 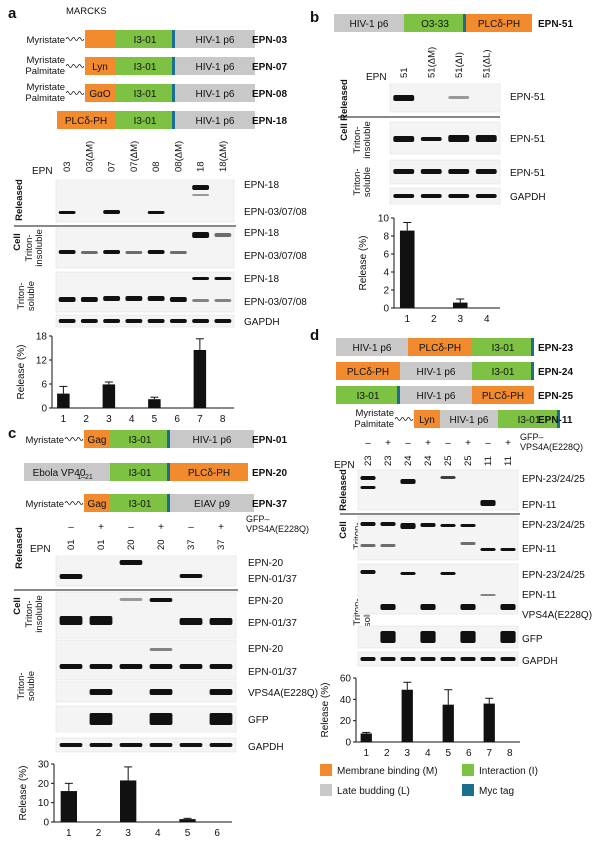 What do you see at coordinates (387, 753) in the screenshot?
I see `x-tick-label: 2` at bounding box center [387, 753].